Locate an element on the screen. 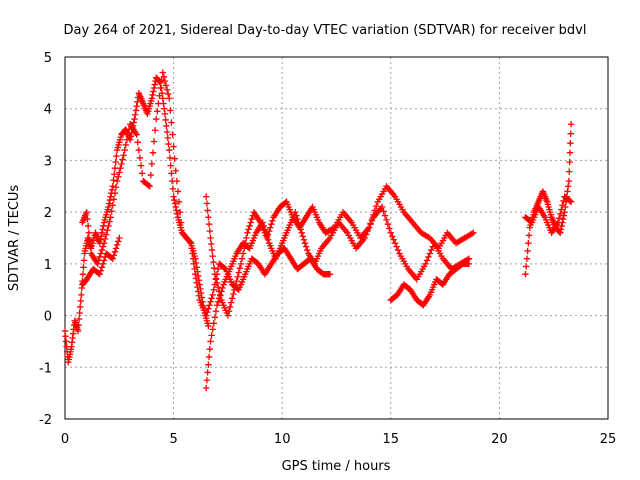 The image size is (640, 480). x-tick-label: 20 is located at coordinates (499, 439).